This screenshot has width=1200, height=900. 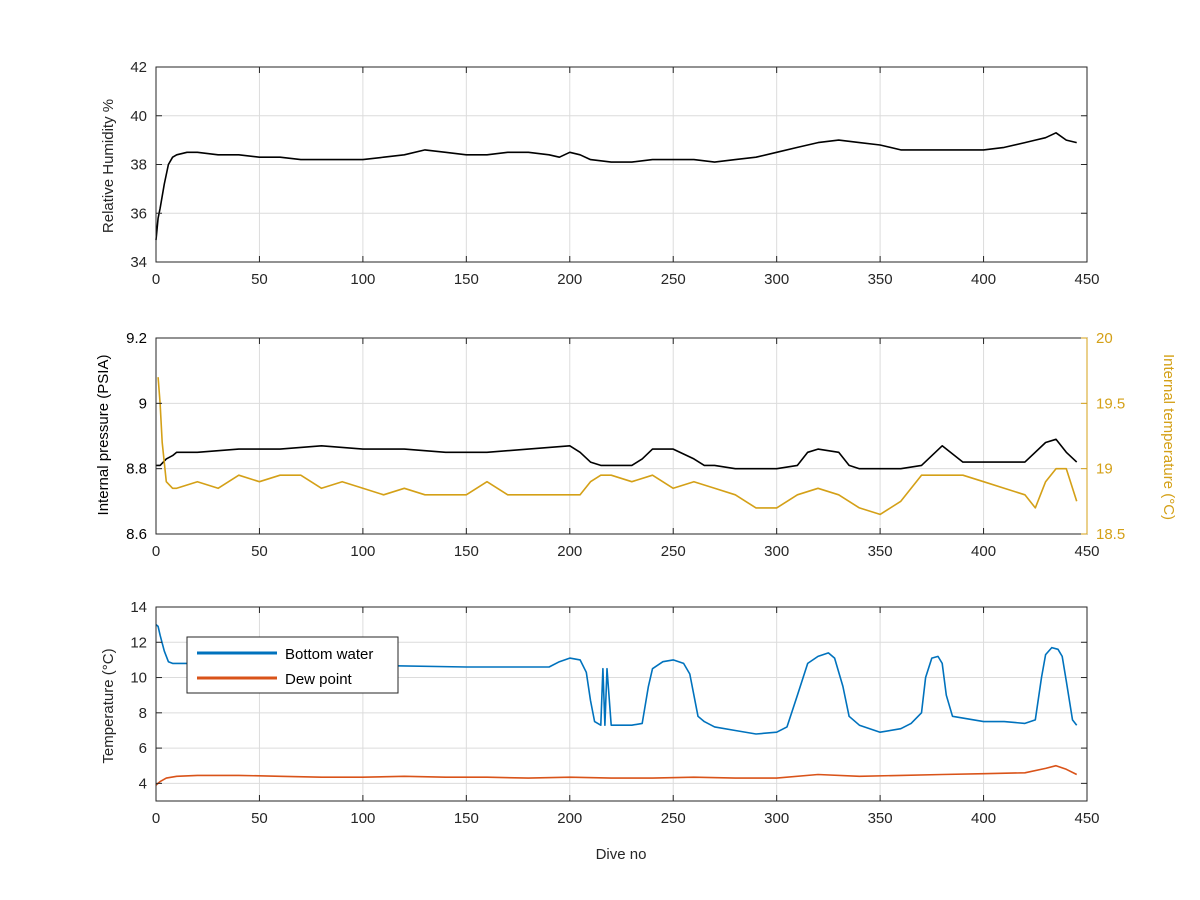 I want to click on y2-tick-label: 18.5, so click(x=1110, y=534).